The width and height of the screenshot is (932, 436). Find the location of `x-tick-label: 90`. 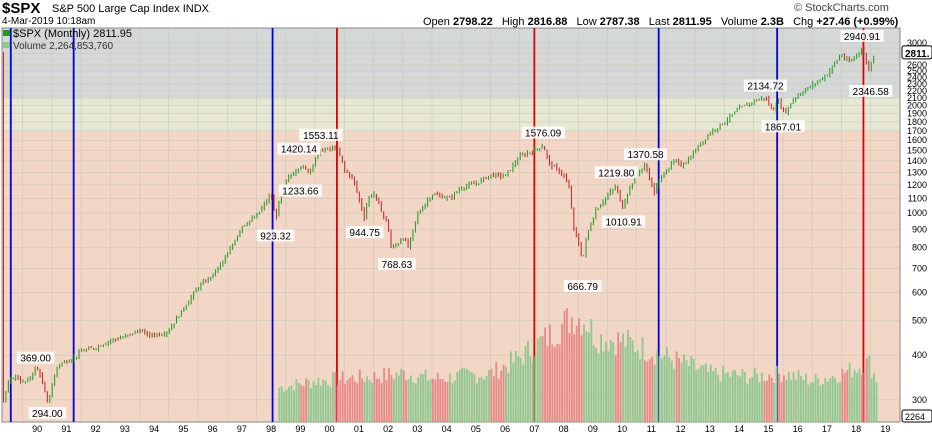

x-tick-label: 90 is located at coordinates (37, 429).